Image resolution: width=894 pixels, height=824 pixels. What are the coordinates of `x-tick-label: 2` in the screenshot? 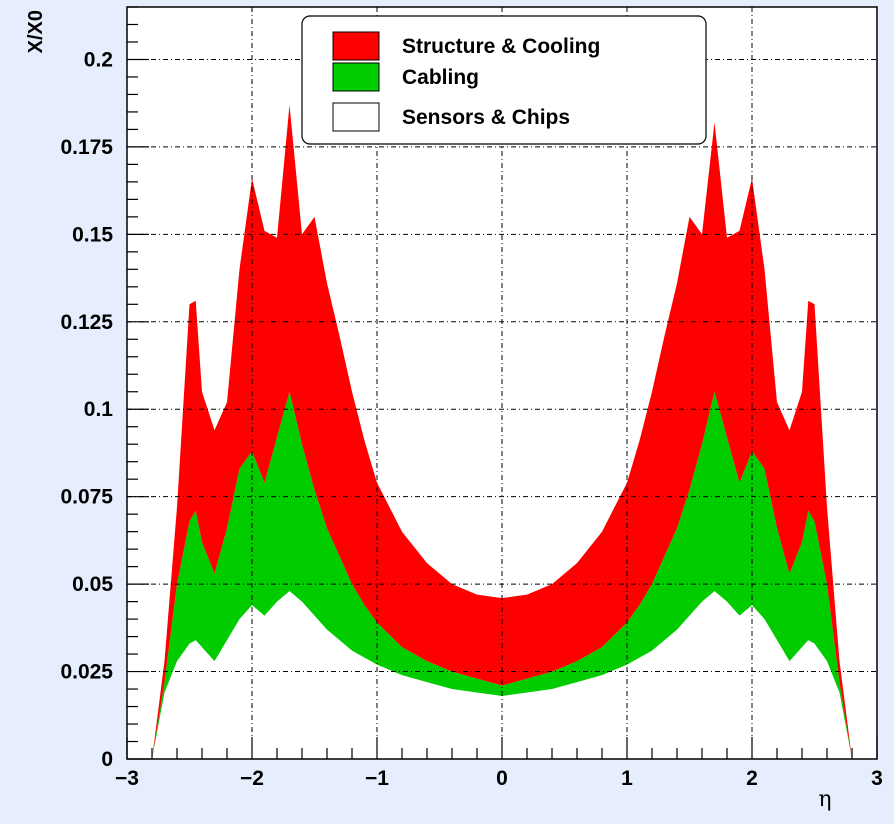 It's located at (752, 778).